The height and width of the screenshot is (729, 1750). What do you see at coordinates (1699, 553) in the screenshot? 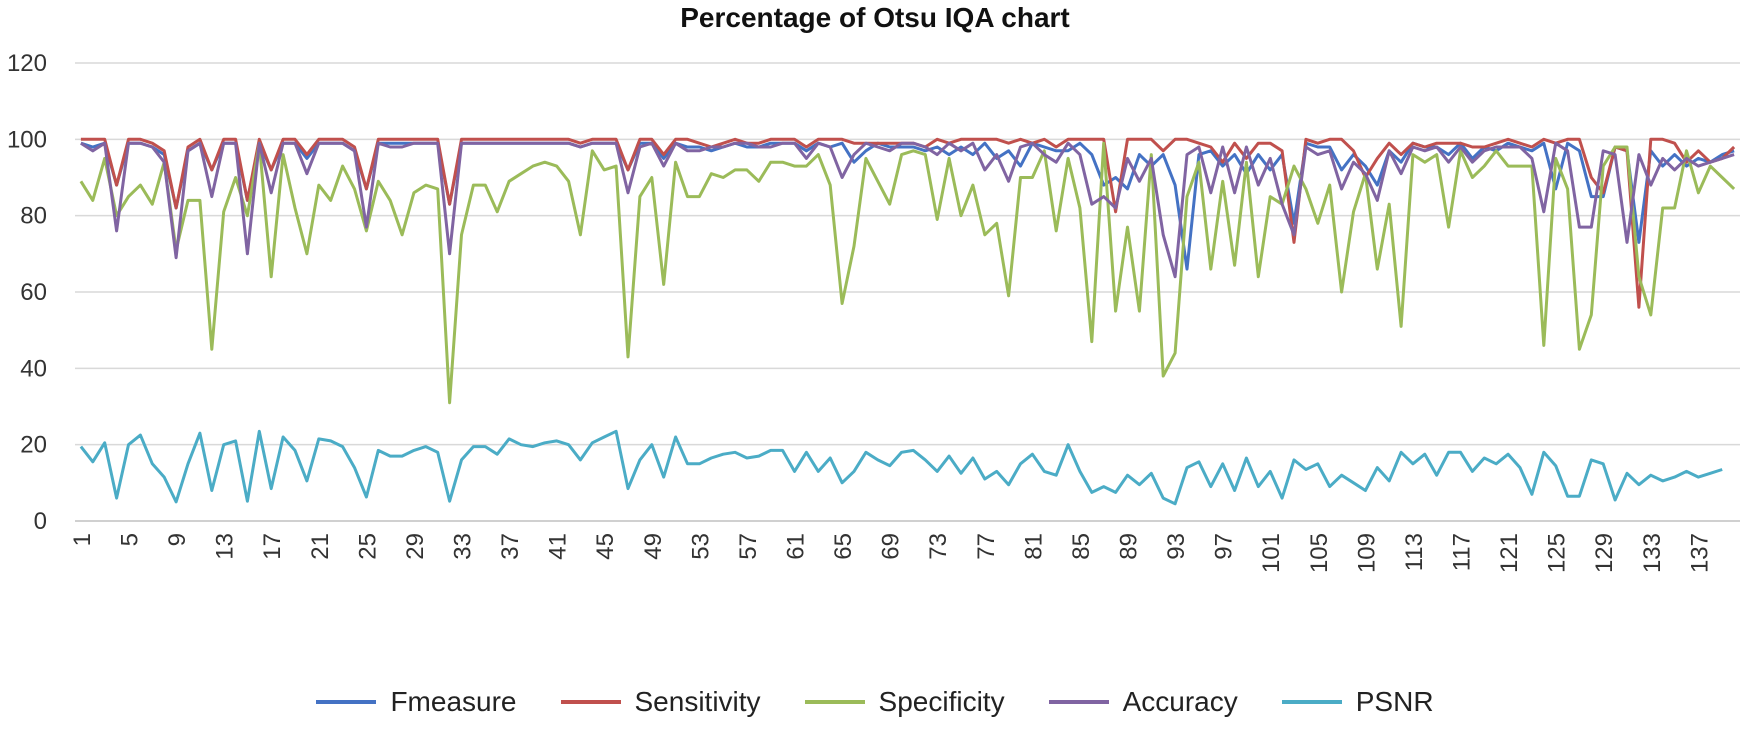
I see `x-tick-label: 137` at bounding box center [1699, 553].